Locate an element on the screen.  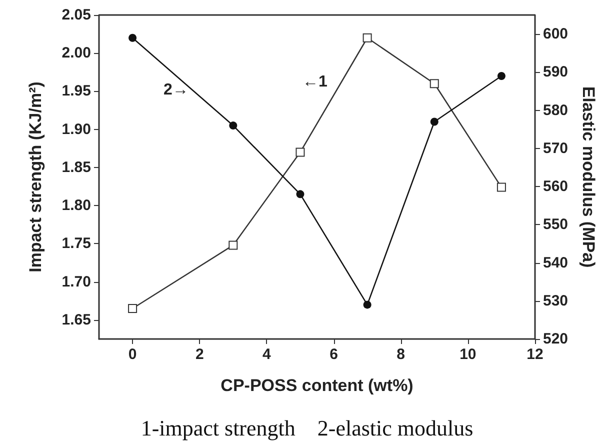
y-tick-label: 2.05 is located at coordinates (76, 15).